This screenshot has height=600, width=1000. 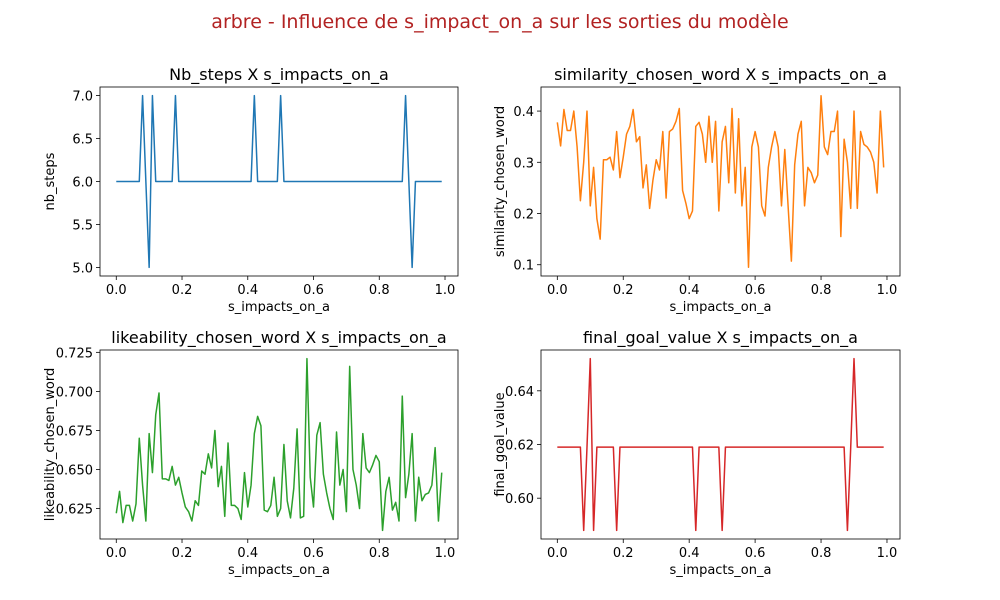 What do you see at coordinates (50, 444) in the screenshot?
I see `y-axis-label: likeability_chosen_word` at bounding box center [50, 444].